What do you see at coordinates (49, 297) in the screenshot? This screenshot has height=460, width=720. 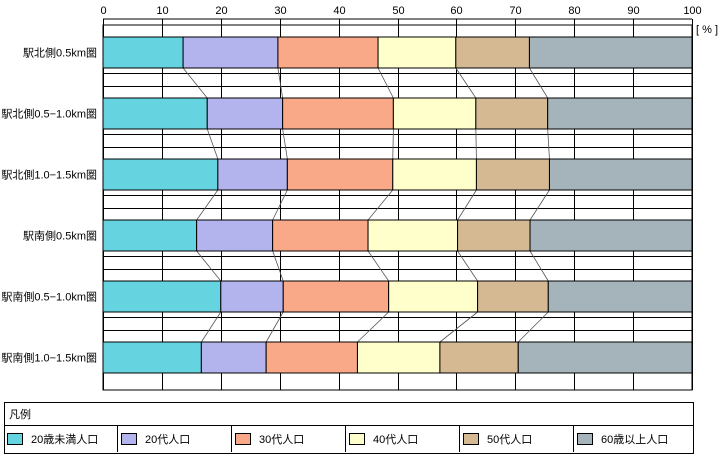 I see `category-label: 駅南側0.5−1.0km圏` at bounding box center [49, 297].